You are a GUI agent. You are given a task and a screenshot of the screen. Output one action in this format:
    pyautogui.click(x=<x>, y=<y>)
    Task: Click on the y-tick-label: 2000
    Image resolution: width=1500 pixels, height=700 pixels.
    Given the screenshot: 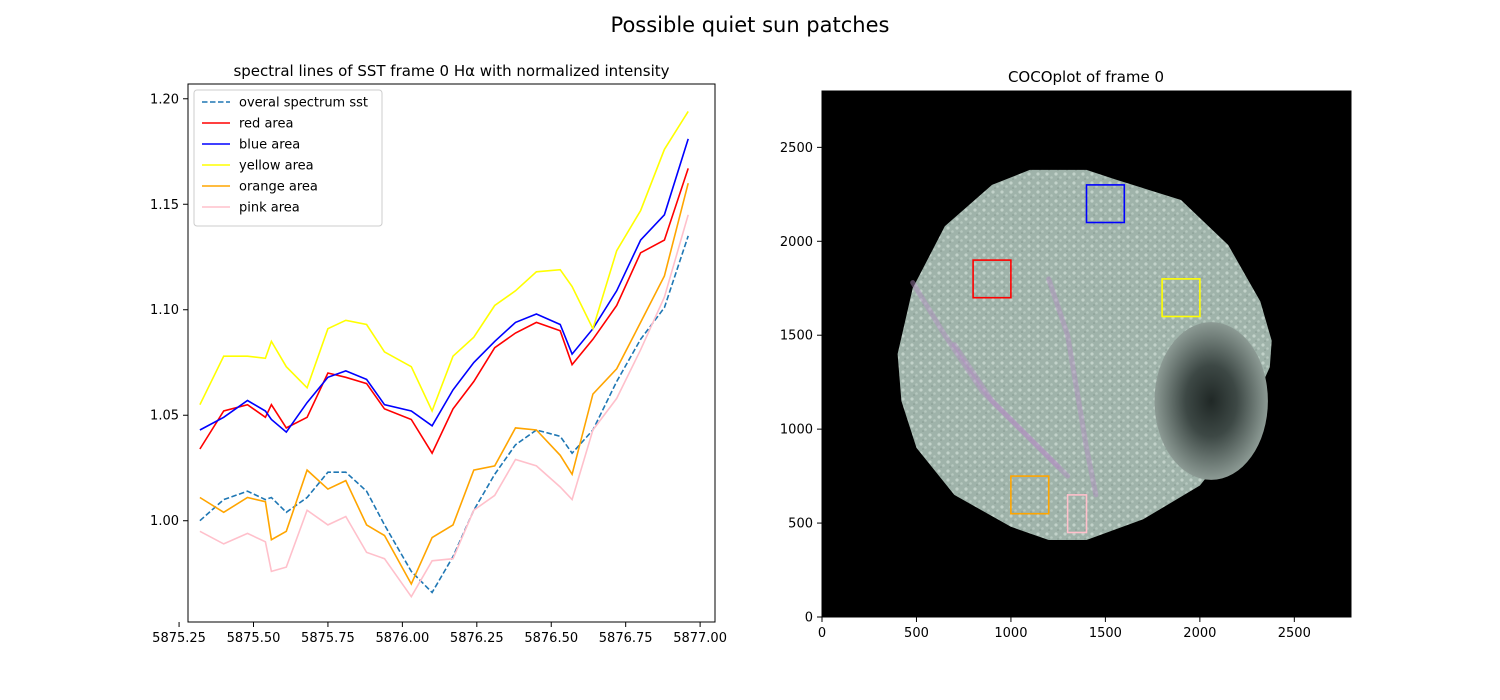 What is the action you would take?
    pyautogui.click(x=796, y=242)
    